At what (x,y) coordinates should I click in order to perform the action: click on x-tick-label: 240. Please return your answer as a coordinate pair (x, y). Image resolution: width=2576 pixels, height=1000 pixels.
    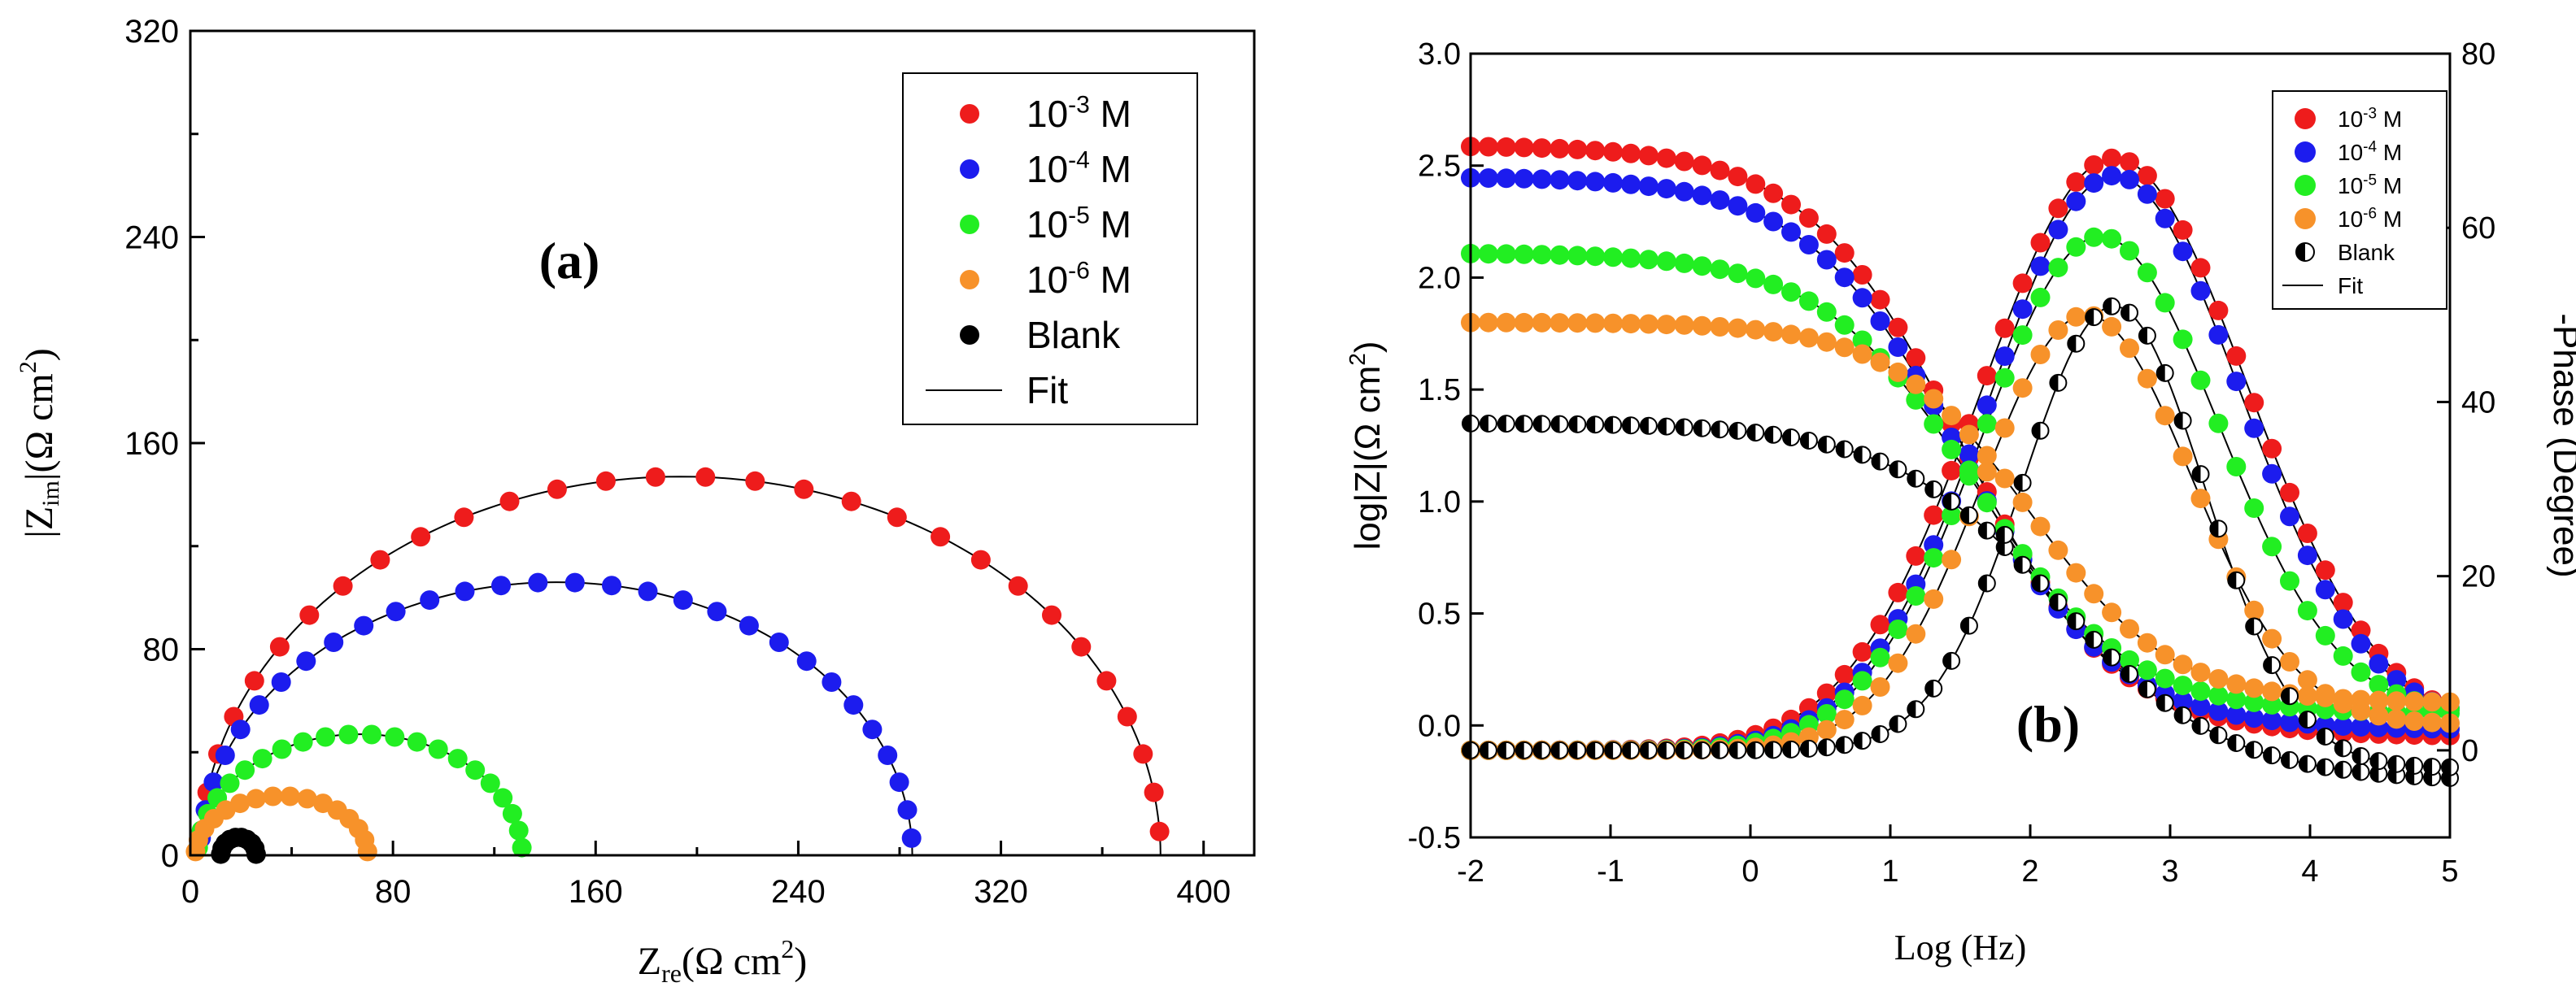
    Looking at the image, I should click on (798, 892).